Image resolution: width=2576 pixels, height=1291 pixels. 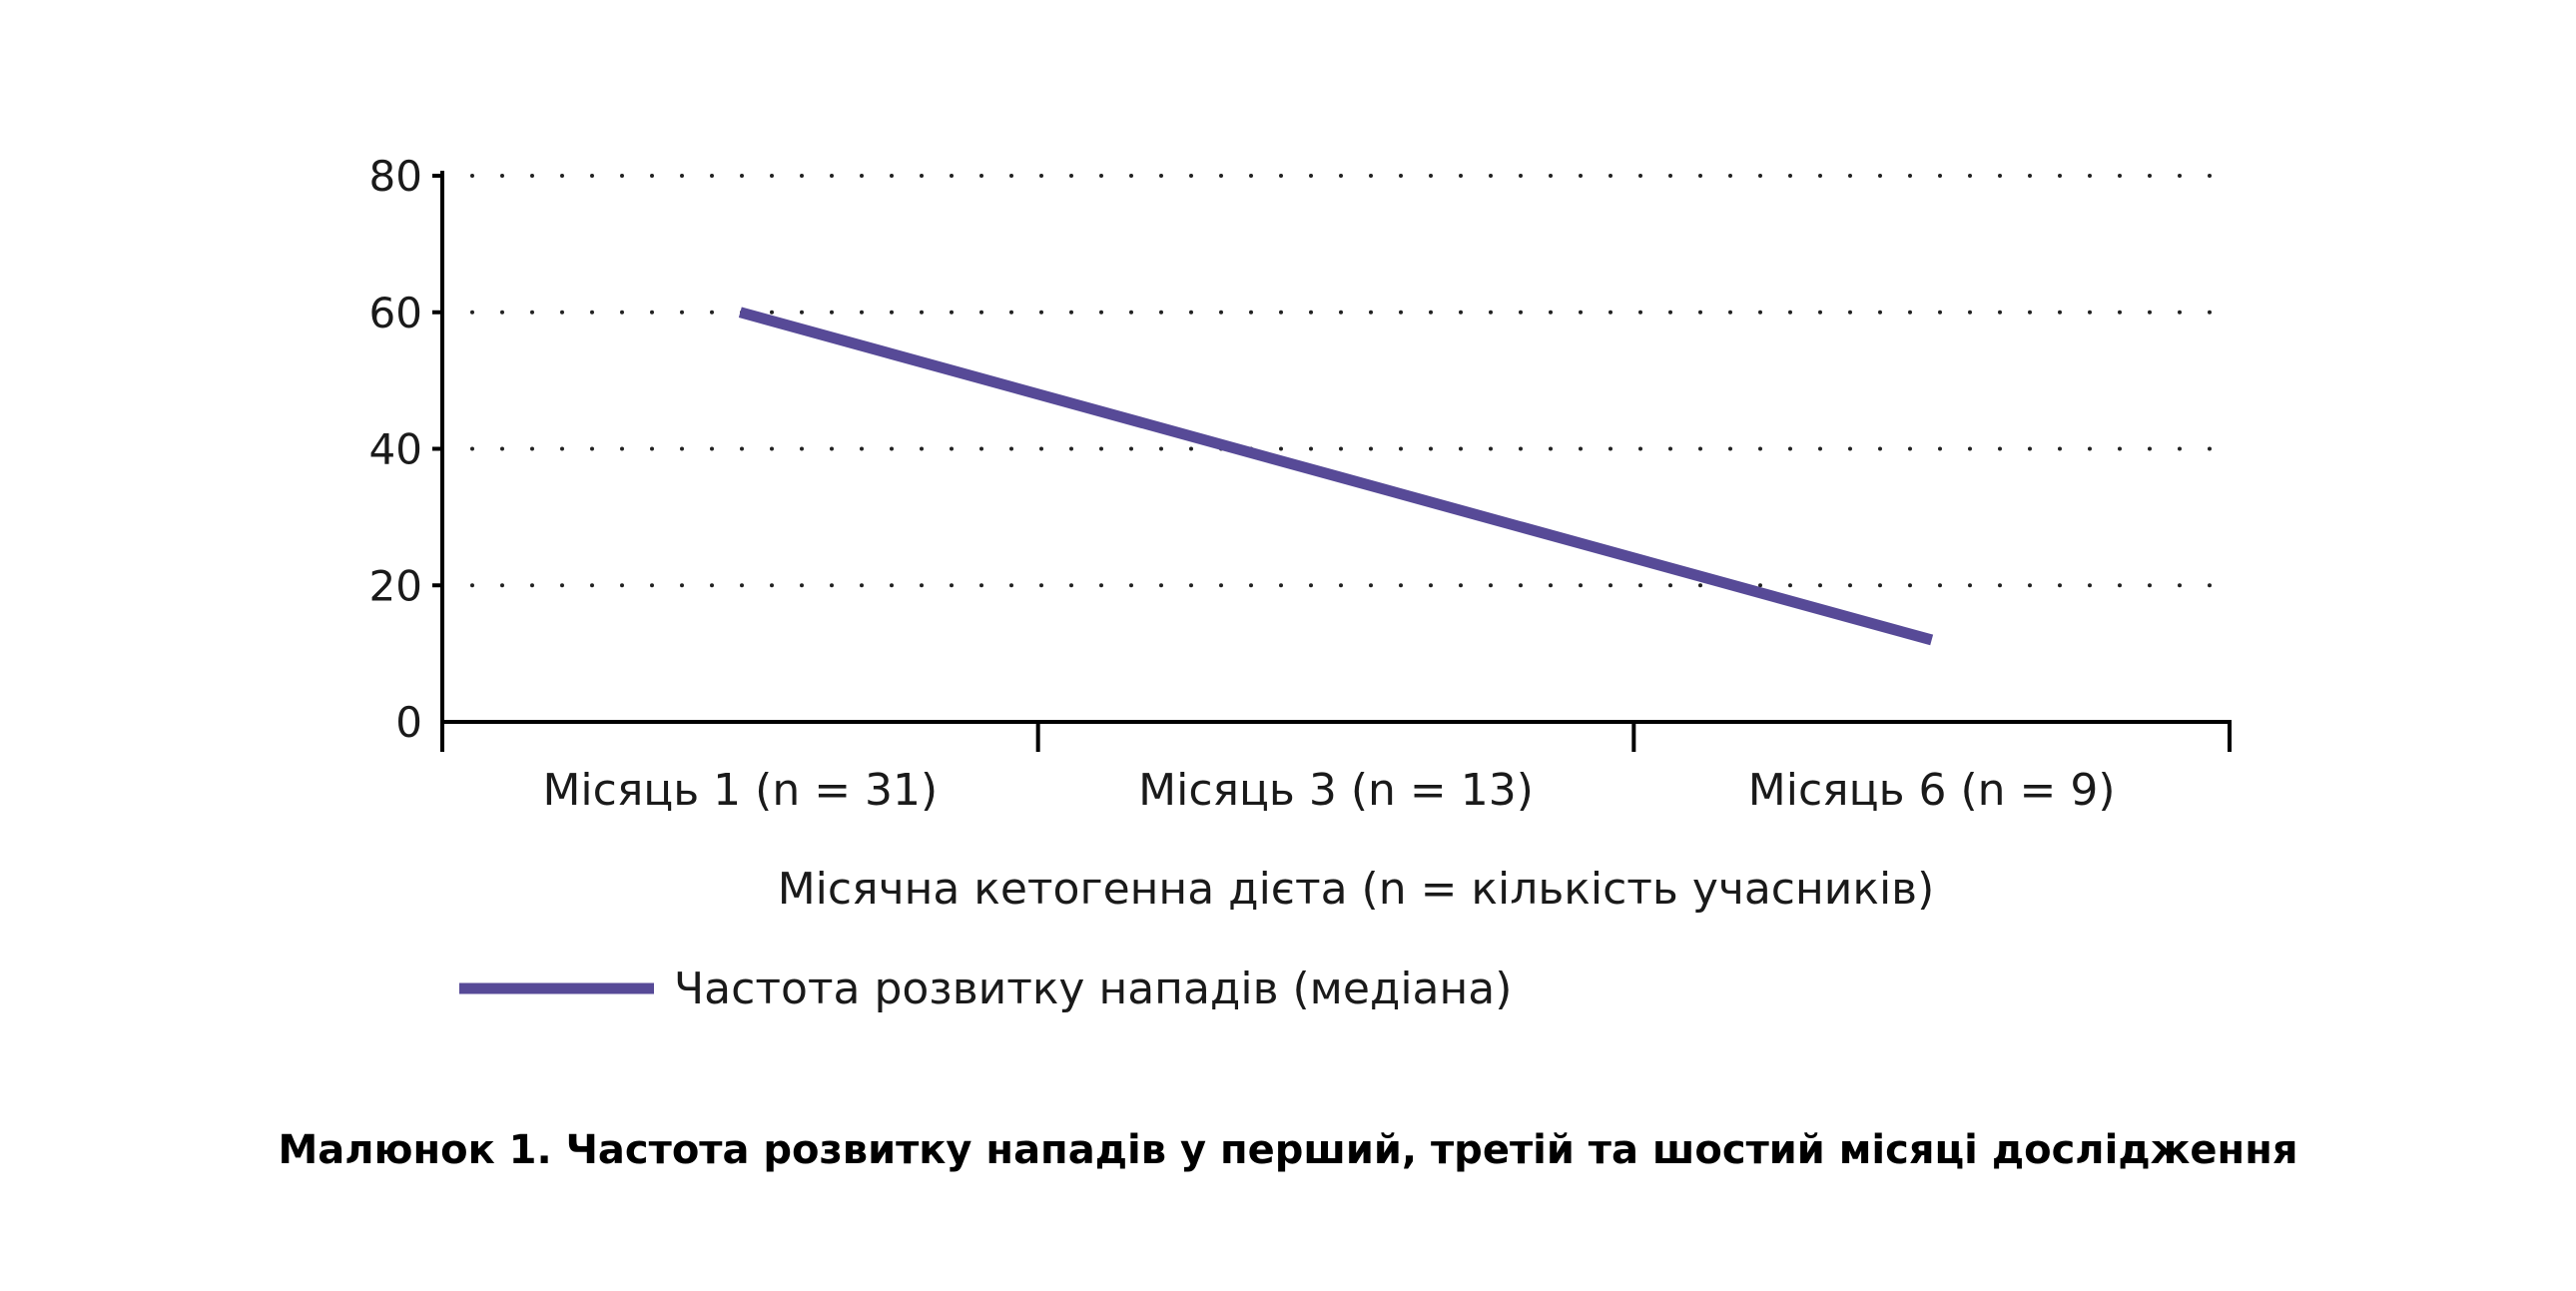 I want to click on y-tick-label: 0, so click(x=408, y=722).